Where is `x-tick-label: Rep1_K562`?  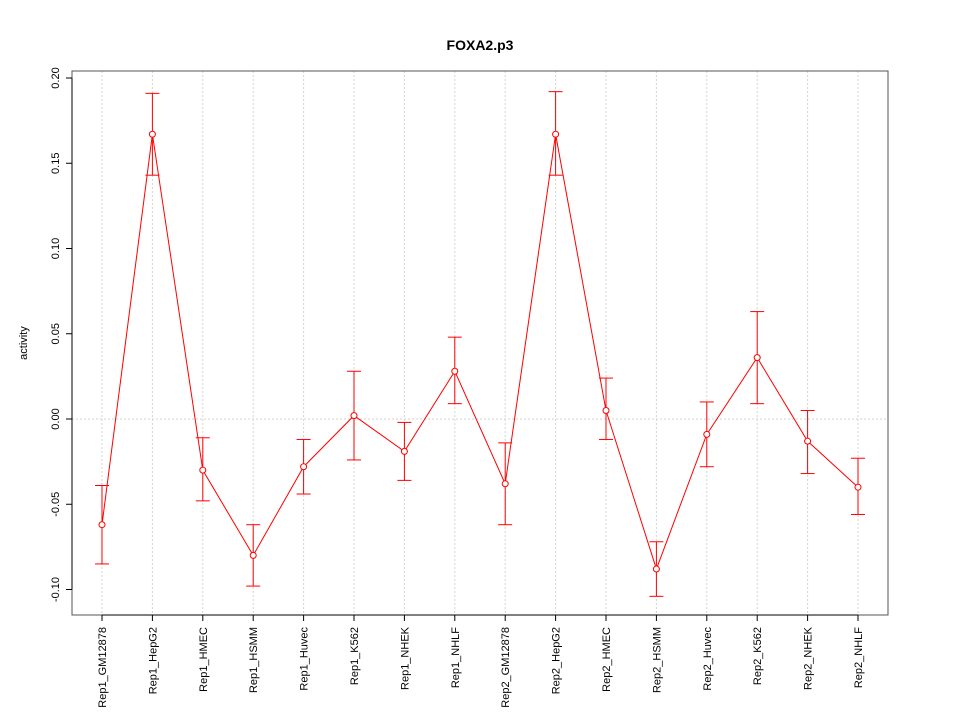 x-tick-label: Rep1_K562 is located at coordinates (355, 656).